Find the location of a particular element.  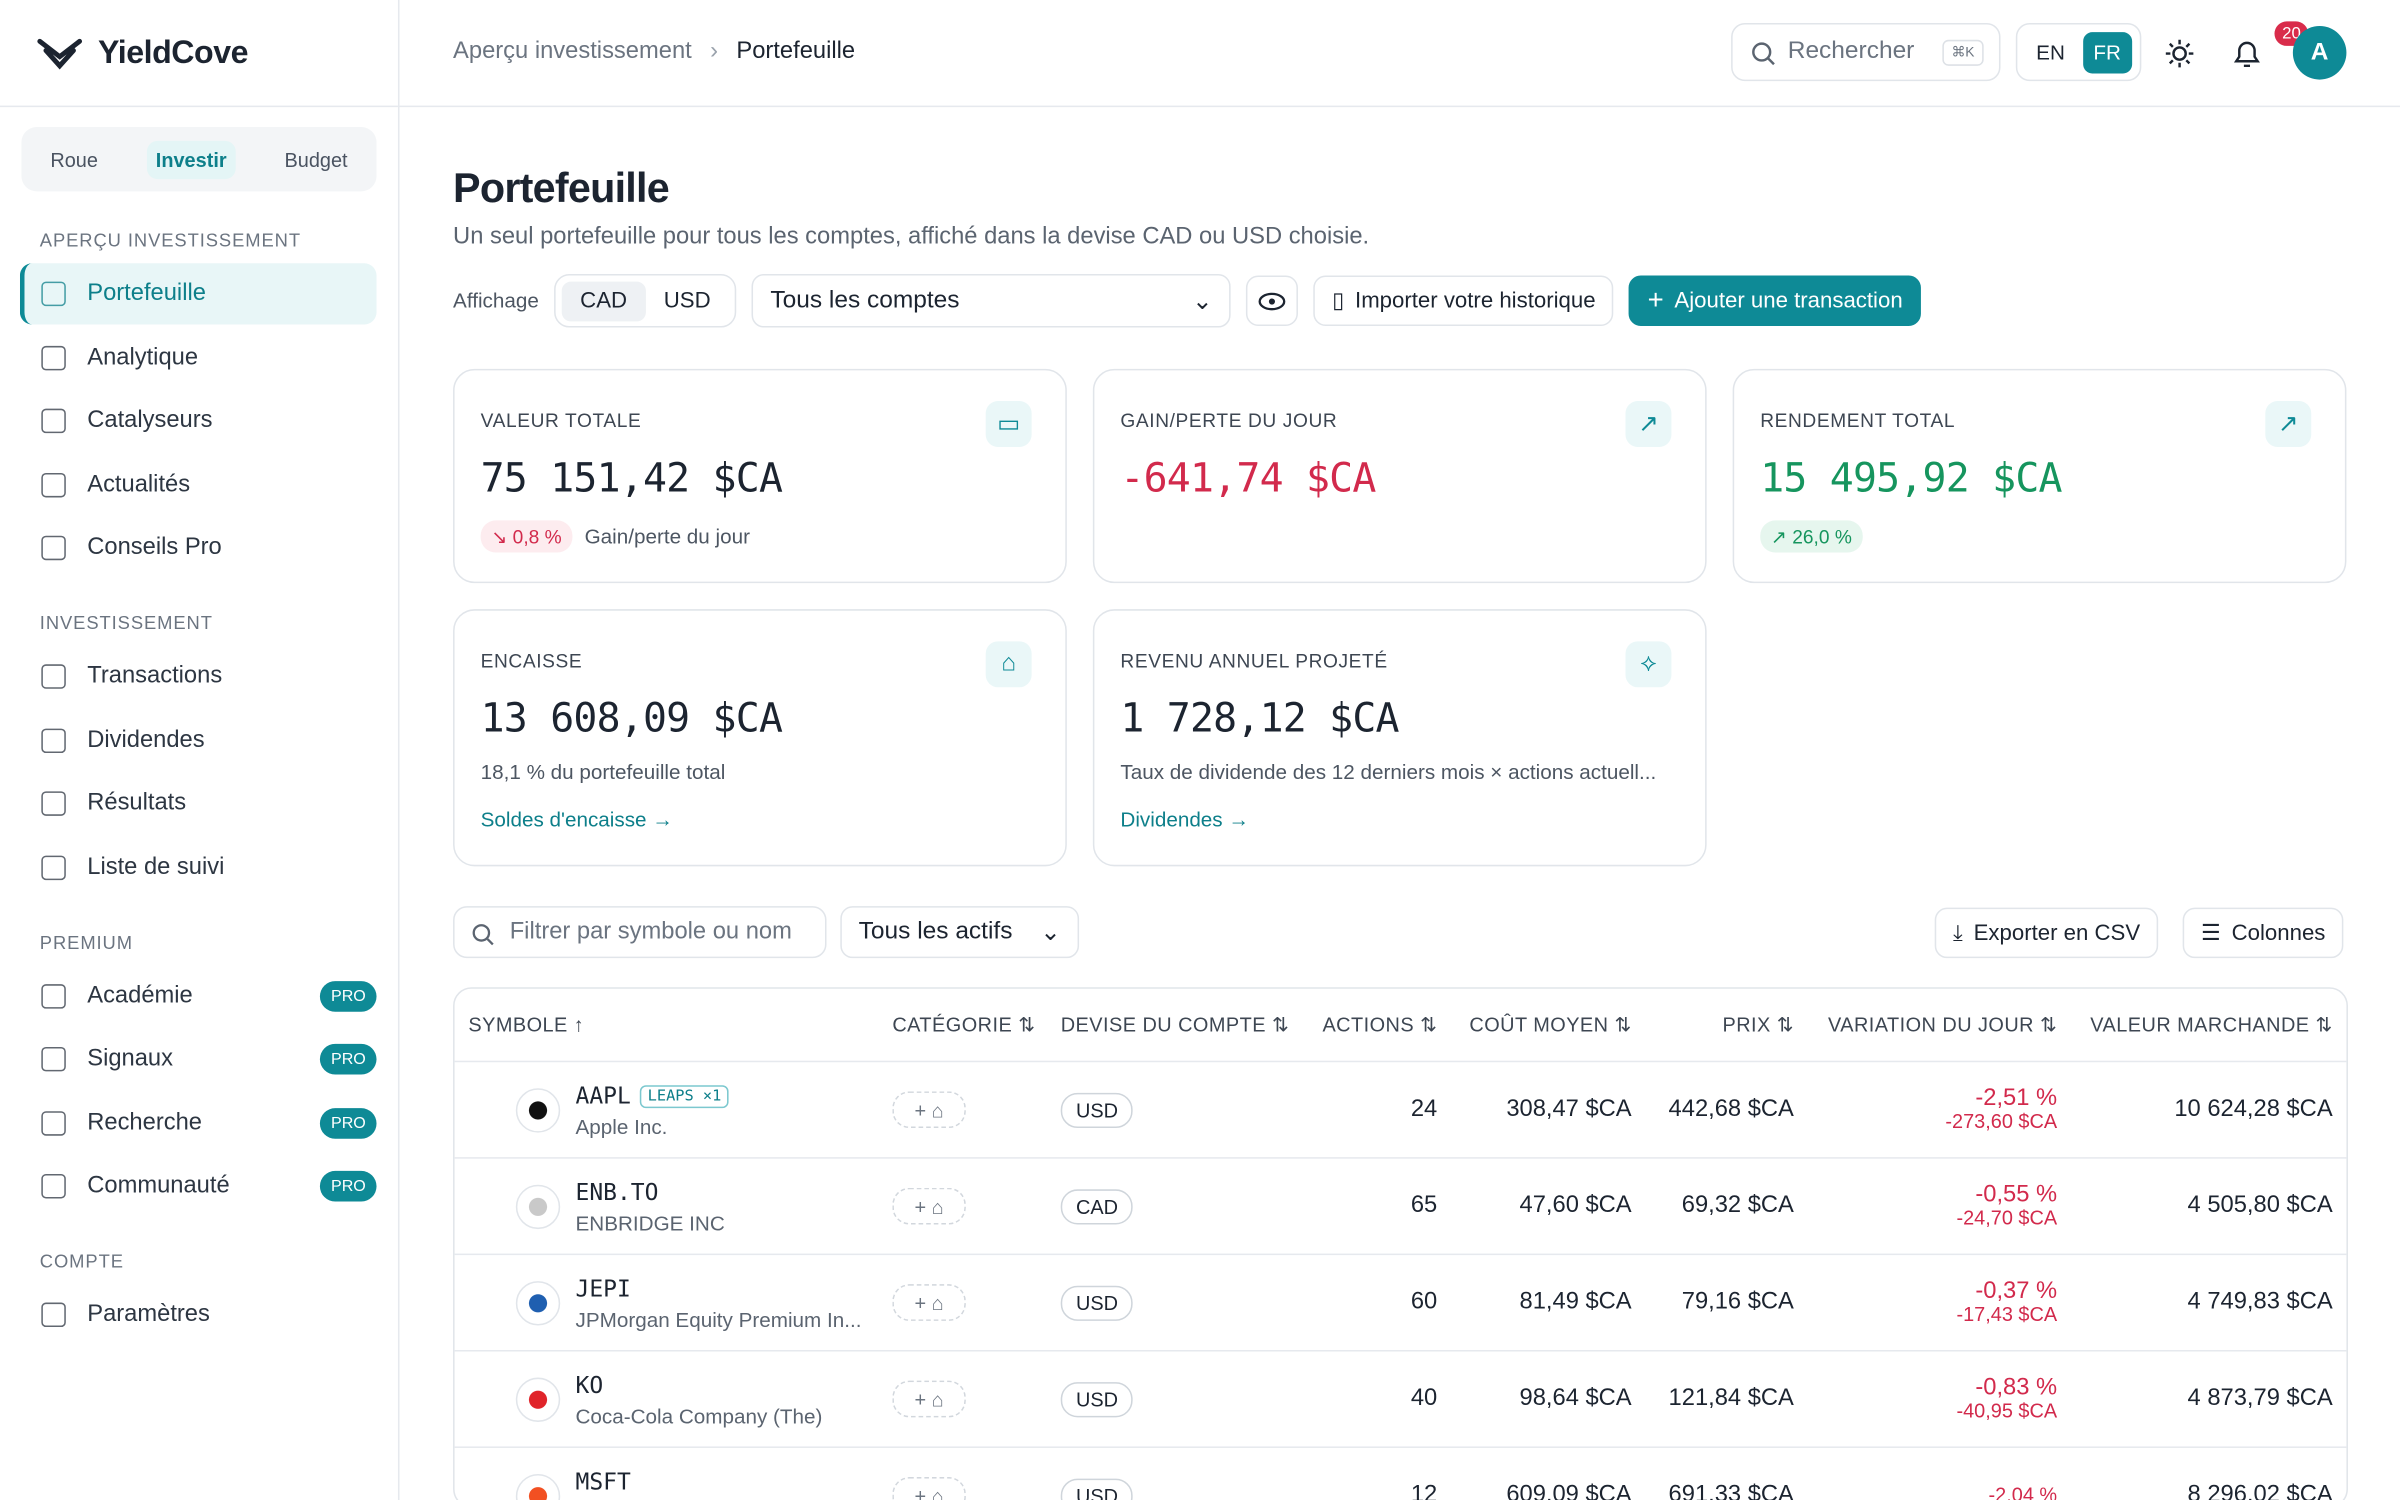

market-value: 4 505,80 $CA is located at coordinates (2260, 1205).